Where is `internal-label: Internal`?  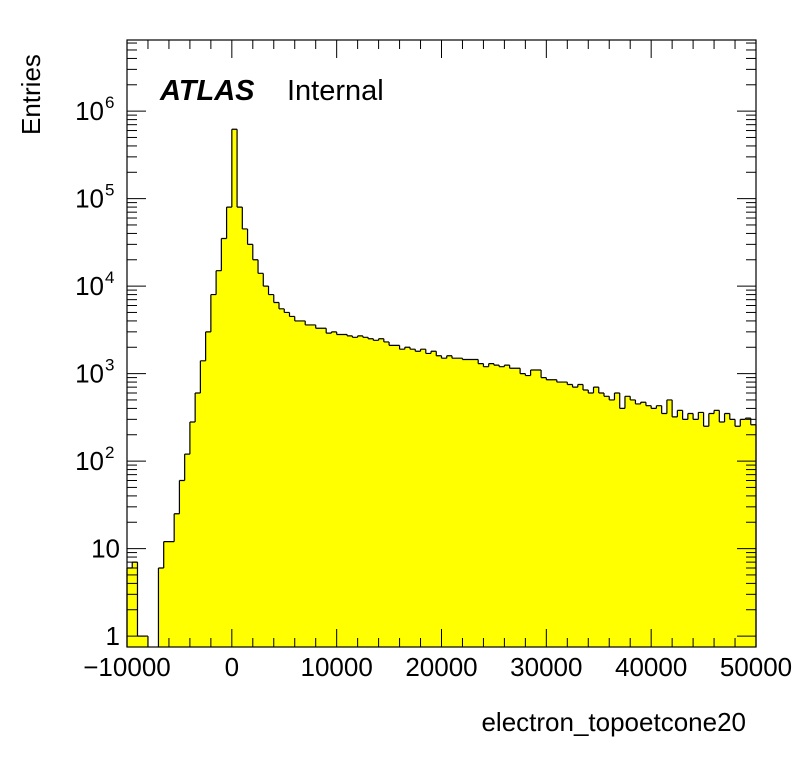
internal-label: Internal is located at coordinates (335, 91).